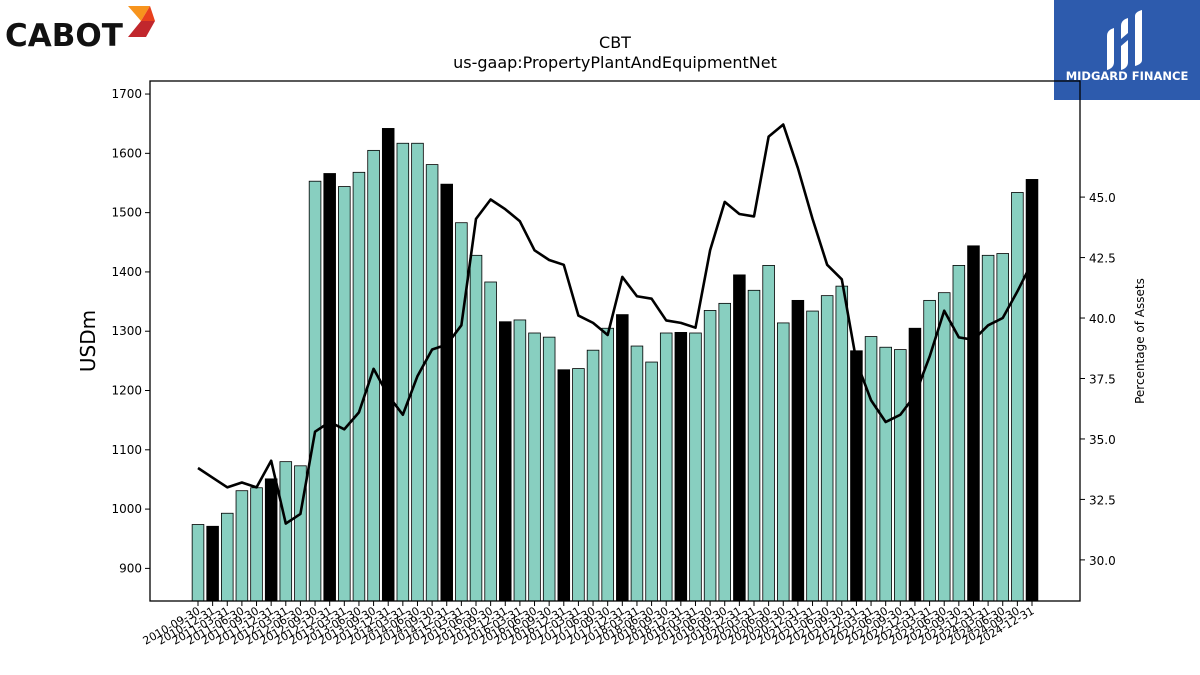  I want to click on brand-mark-lower, so click(141, 29).